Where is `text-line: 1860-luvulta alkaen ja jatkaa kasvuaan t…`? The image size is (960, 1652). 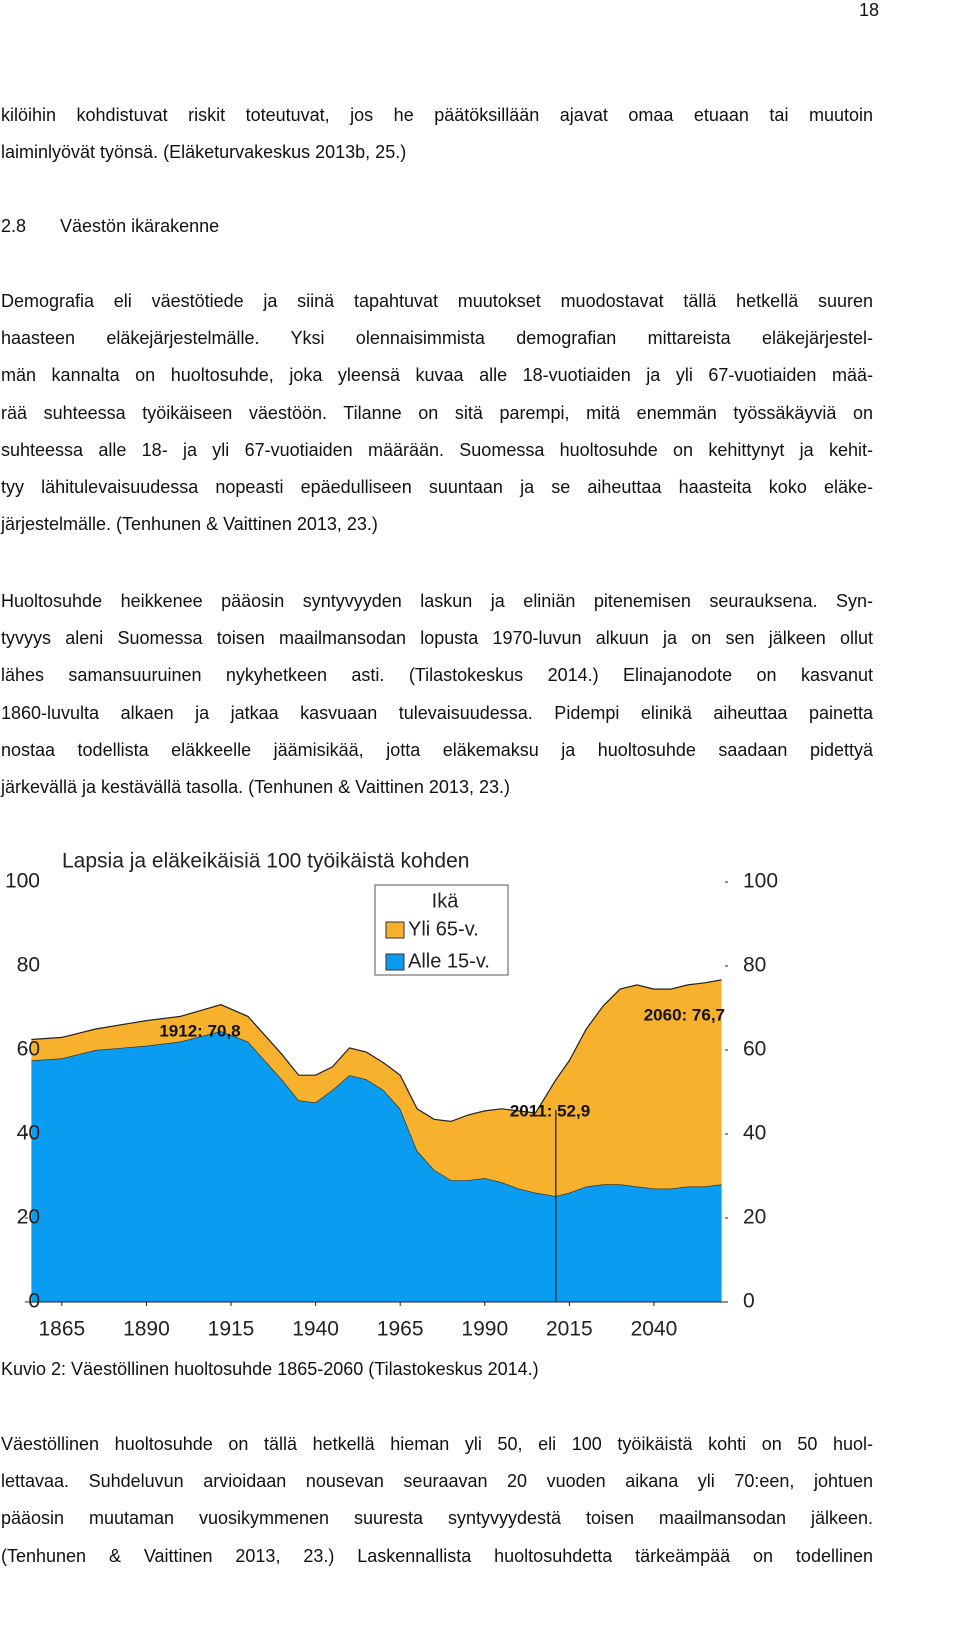
text-line: 1860-luvulta alkaen ja jatkaa kasvuaan t… is located at coordinates (437, 712).